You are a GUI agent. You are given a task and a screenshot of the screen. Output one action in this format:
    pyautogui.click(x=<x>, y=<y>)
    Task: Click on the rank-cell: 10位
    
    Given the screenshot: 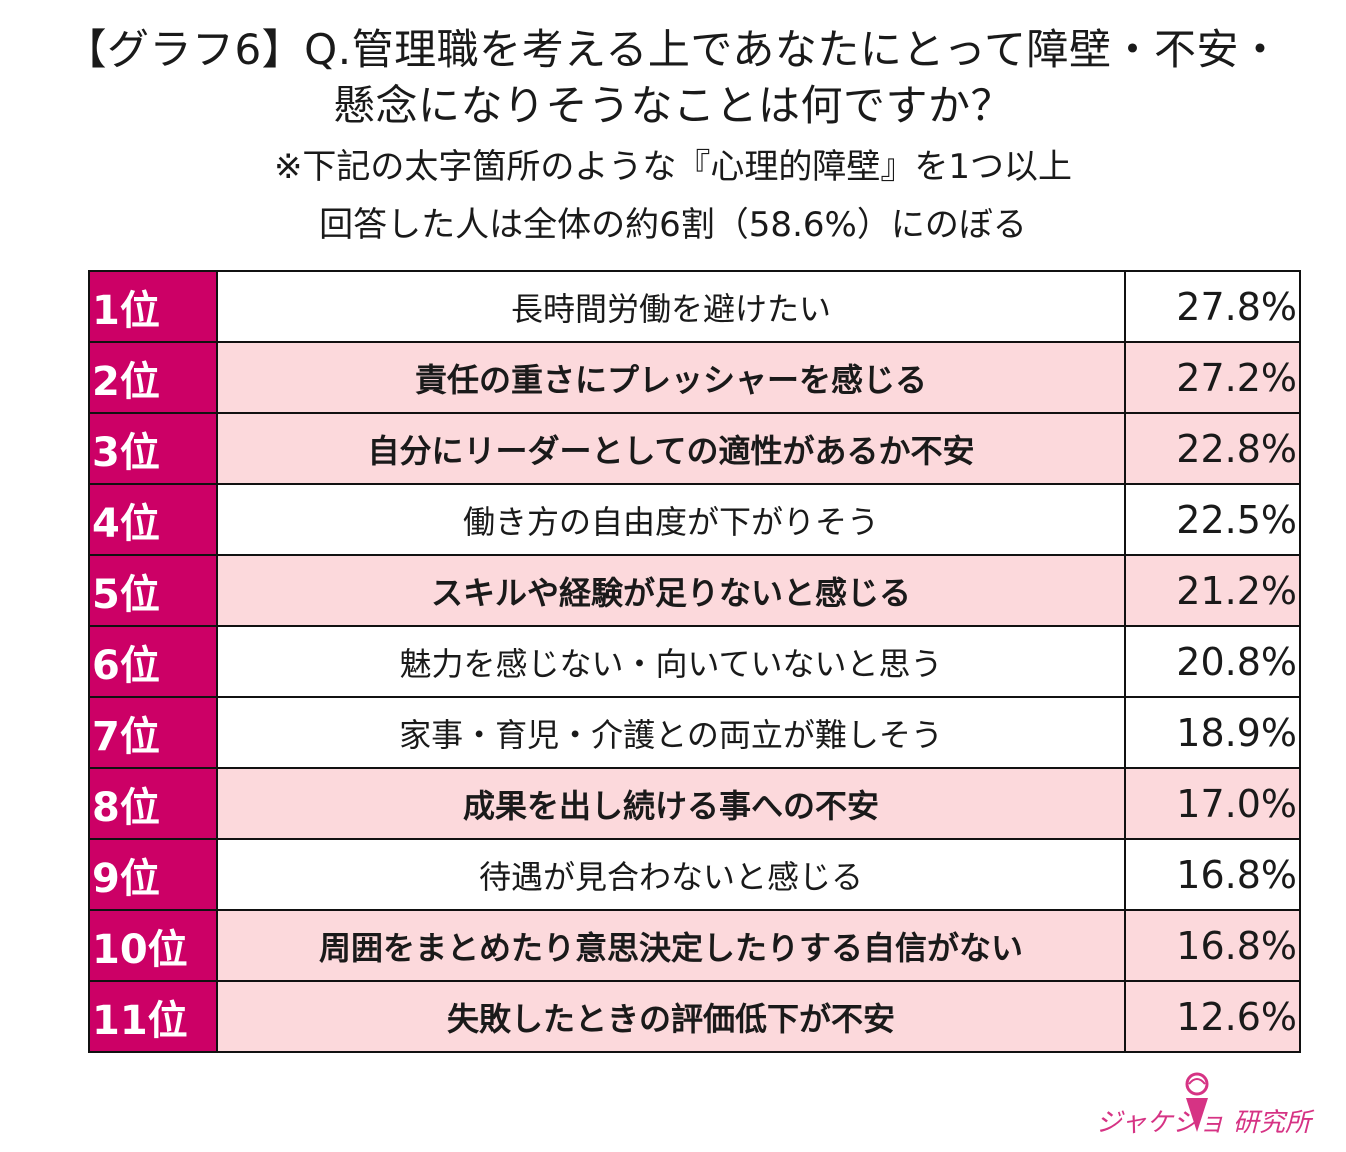 What is the action you would take?
    pyautogui.click(x=154, y=945)
    